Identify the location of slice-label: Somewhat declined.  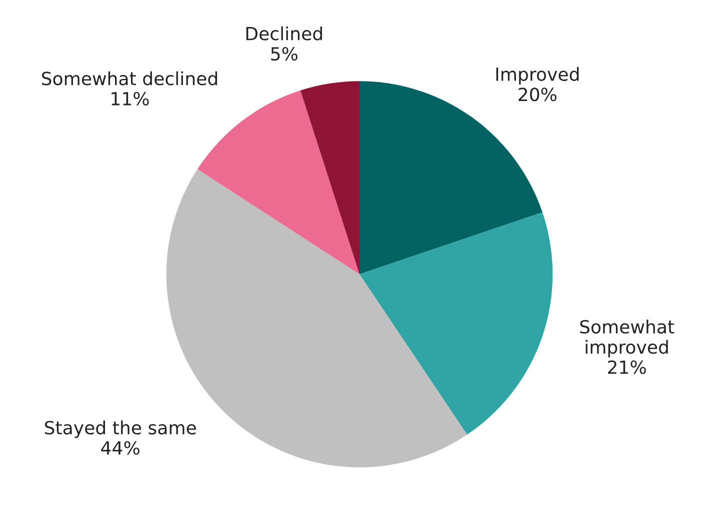
(130, 78).